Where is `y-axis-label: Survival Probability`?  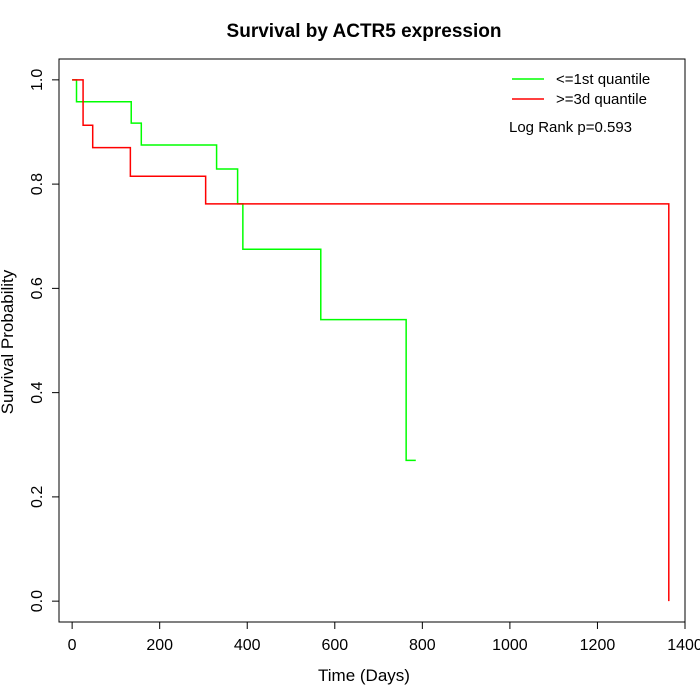 y-axis-label: Survival Probability is located at coordinates (8, 341).